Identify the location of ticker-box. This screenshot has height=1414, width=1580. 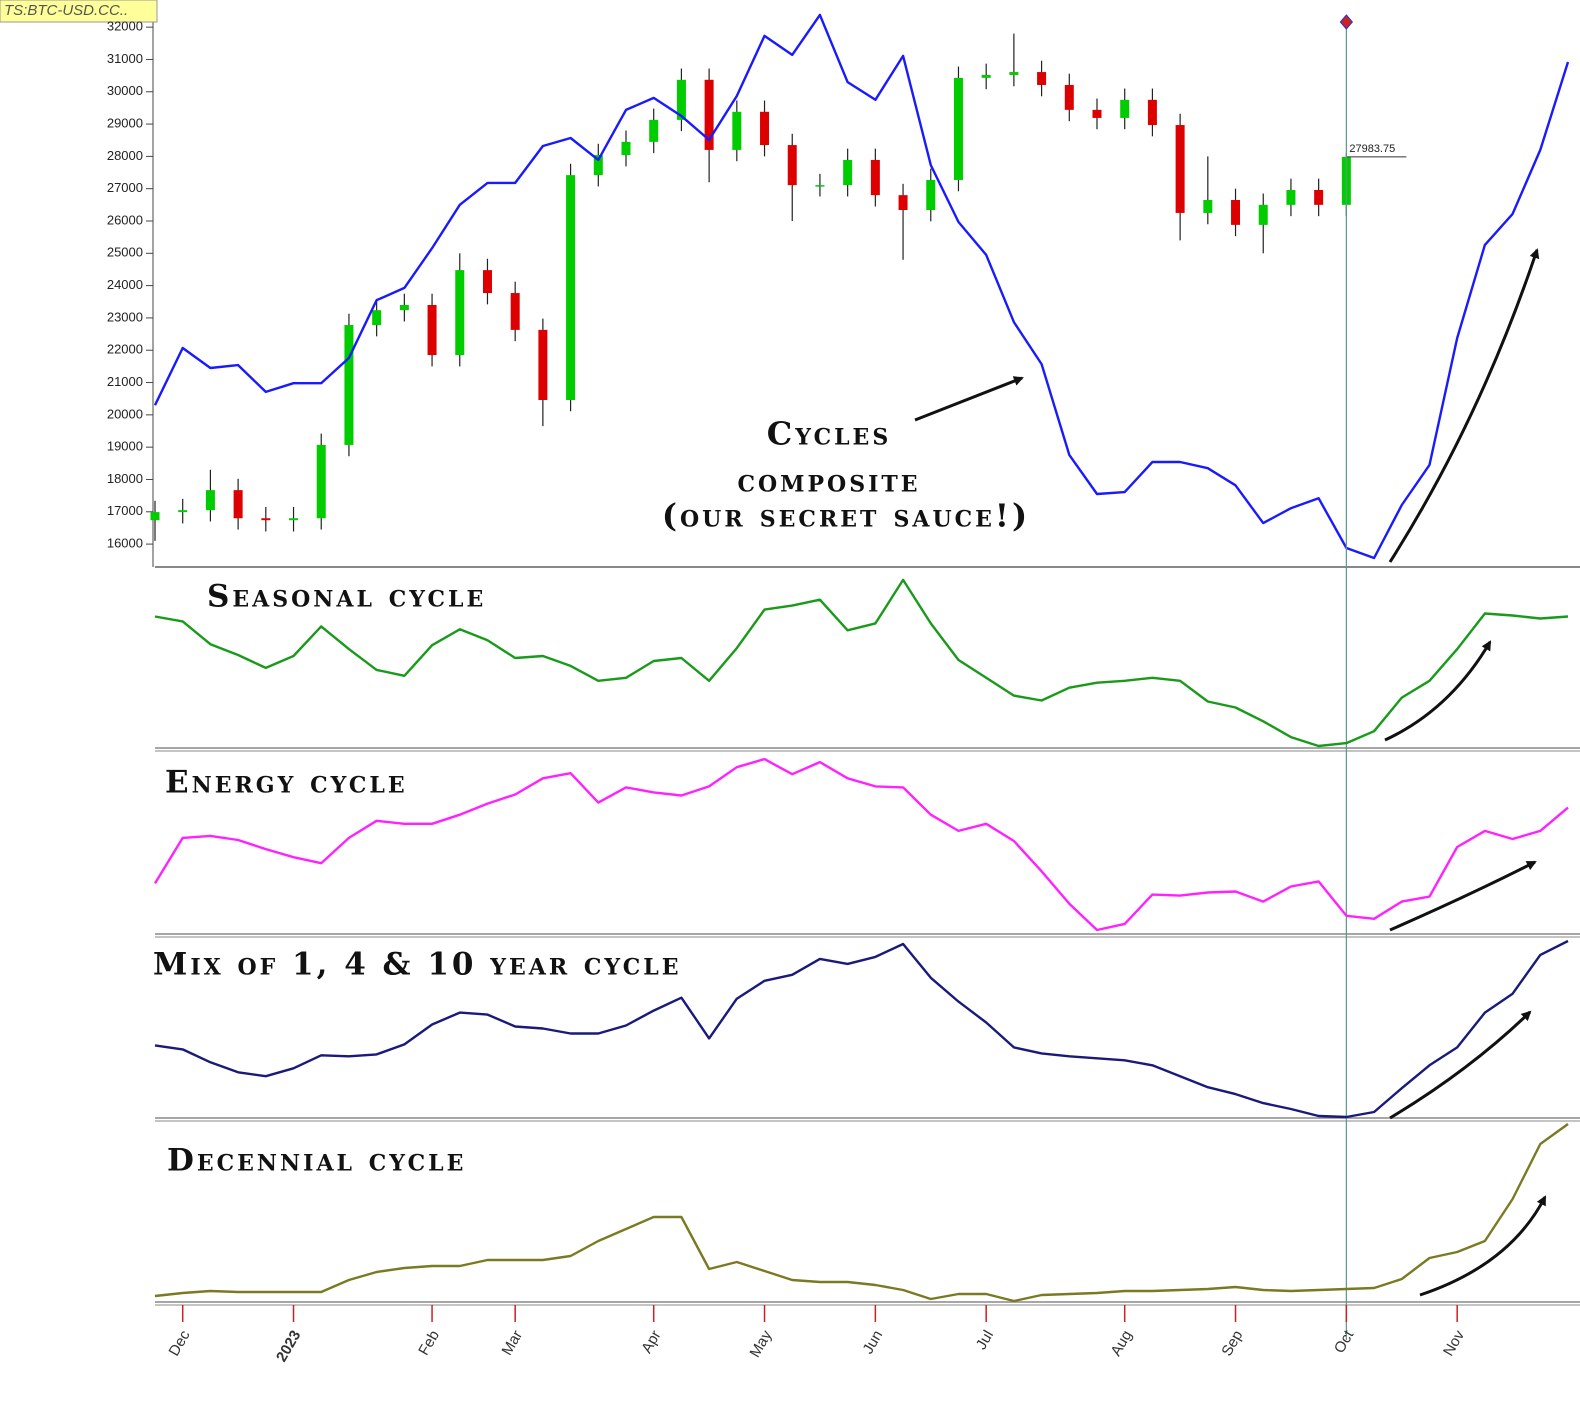
(79, 11).